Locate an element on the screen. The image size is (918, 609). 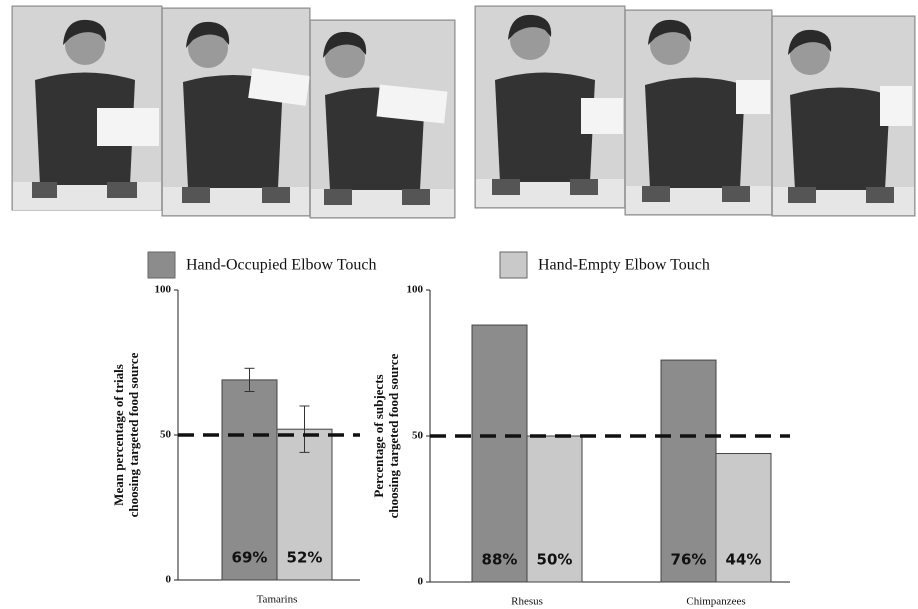
x-tick-label: Chimpanzees is located at coordinates (715, 602).